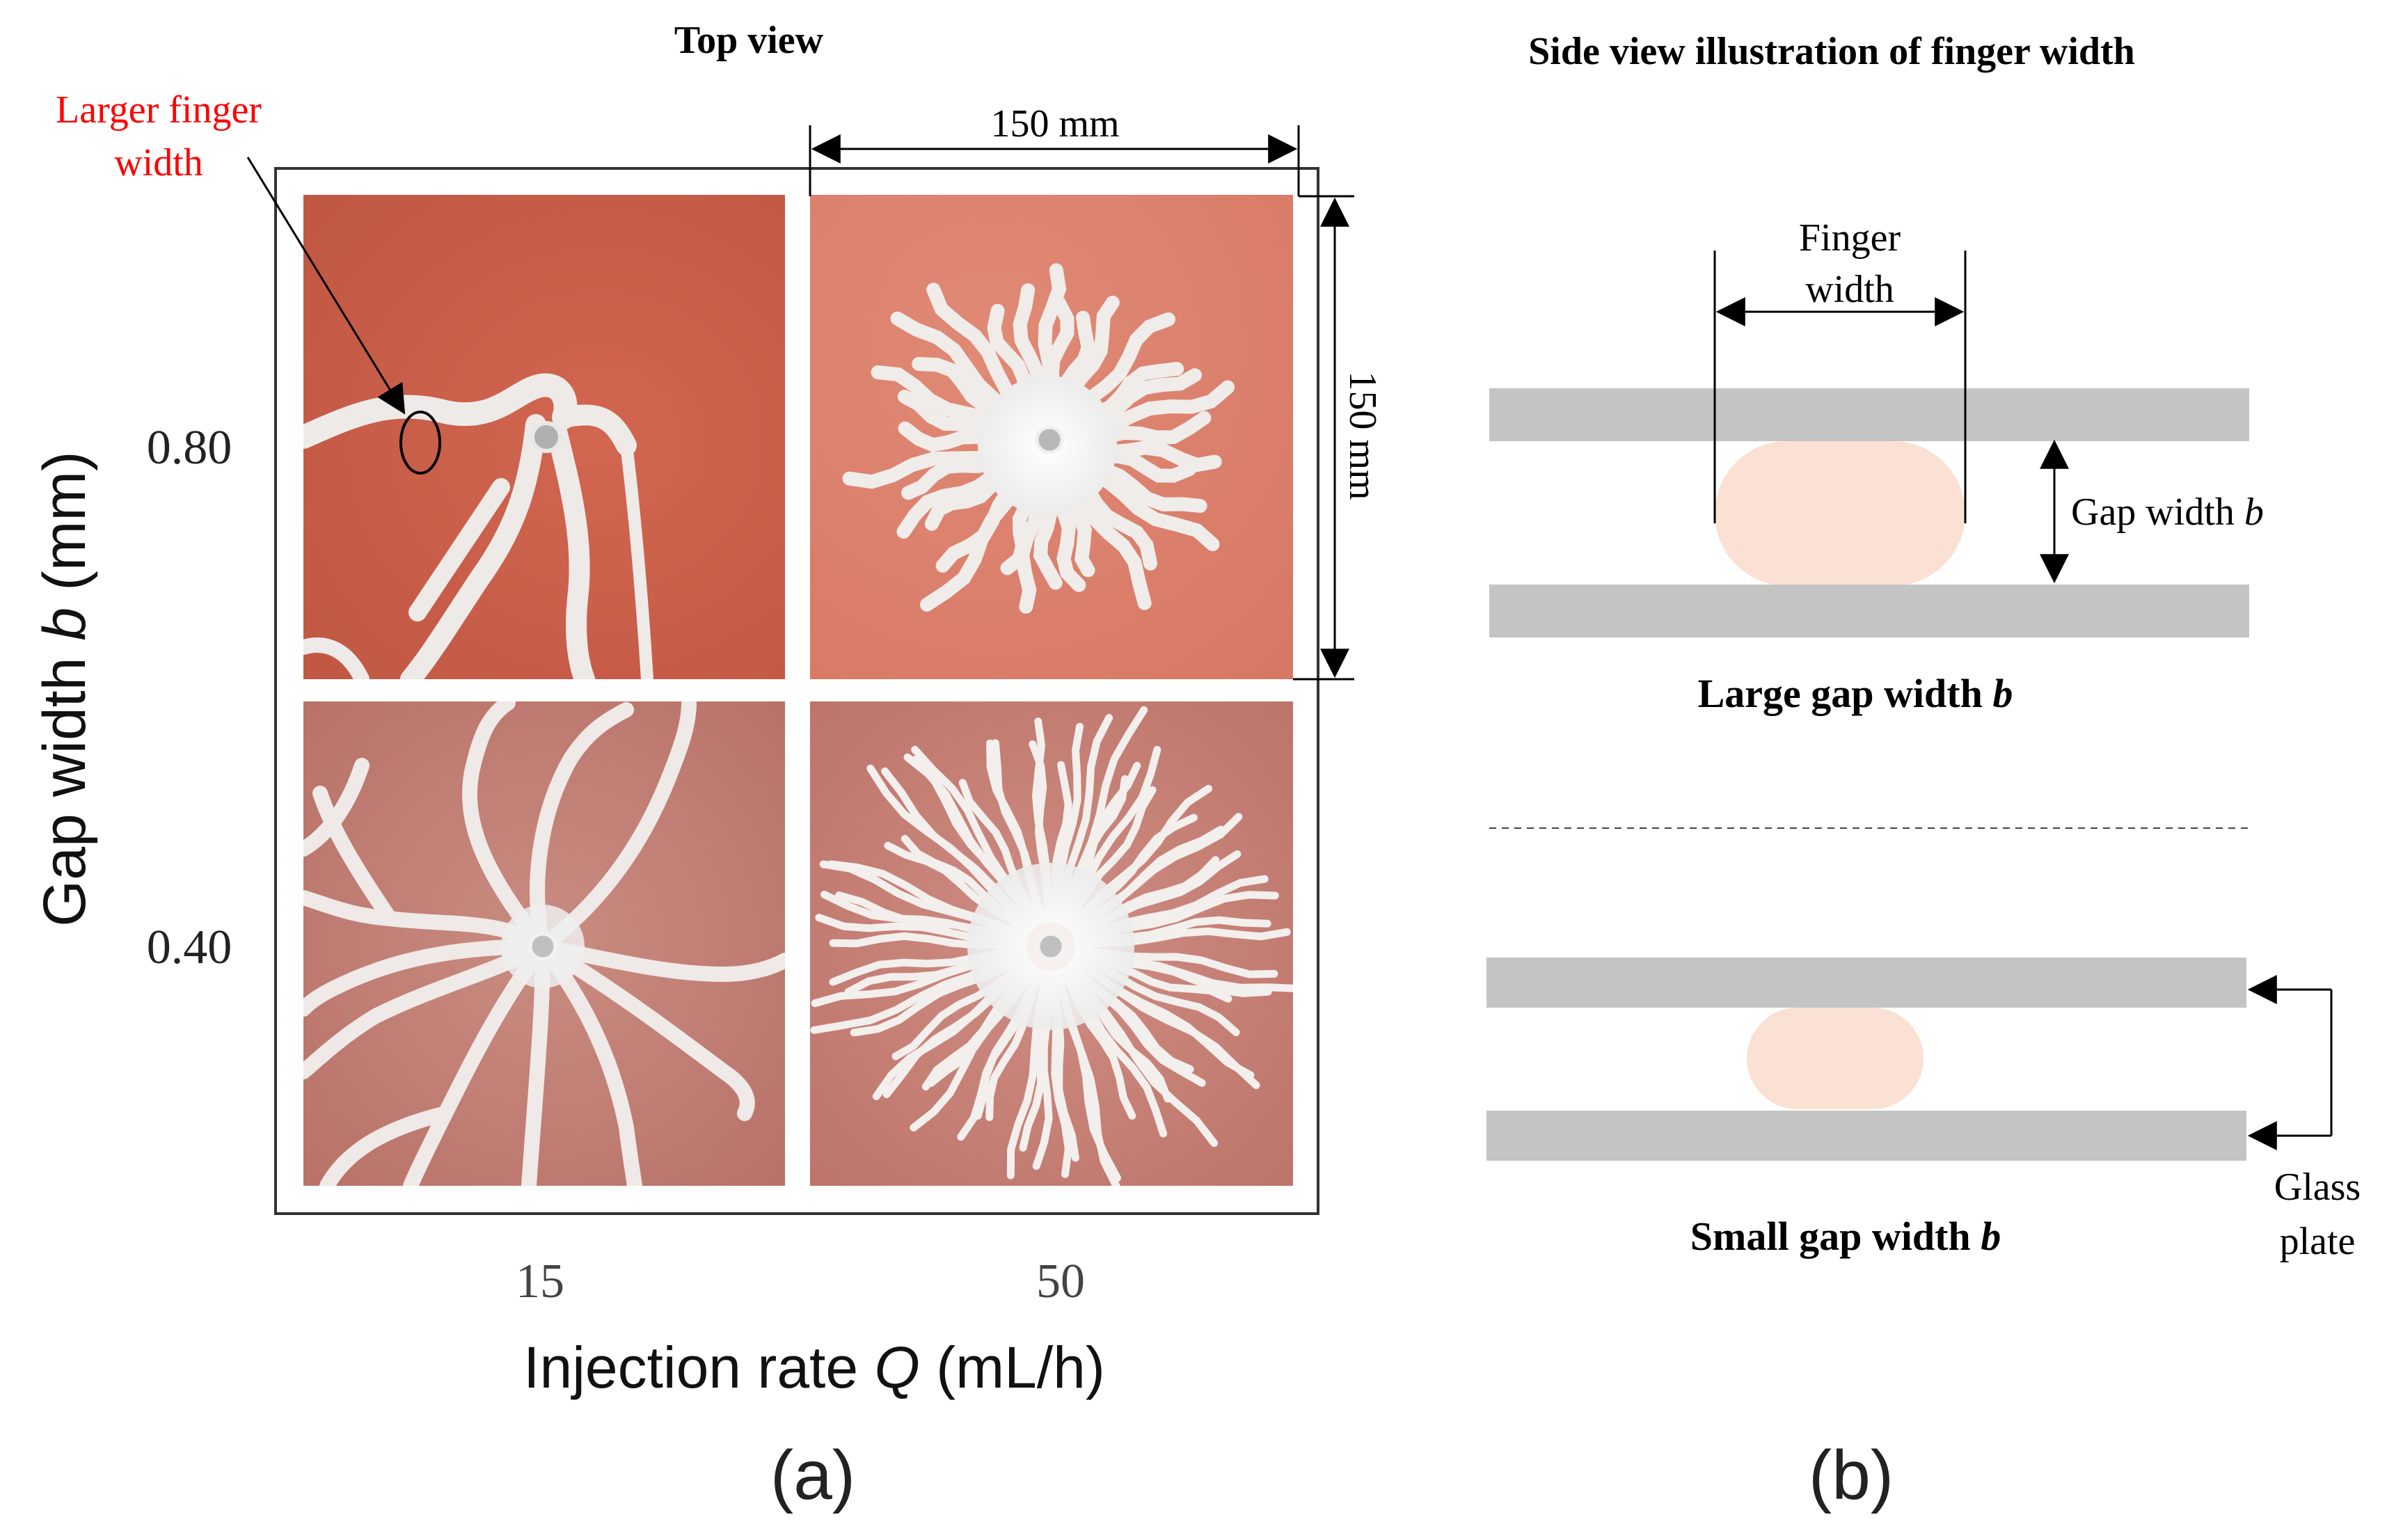  I want to click on panel-b-title: Side view illustration of finger width, so click(1832, 52).